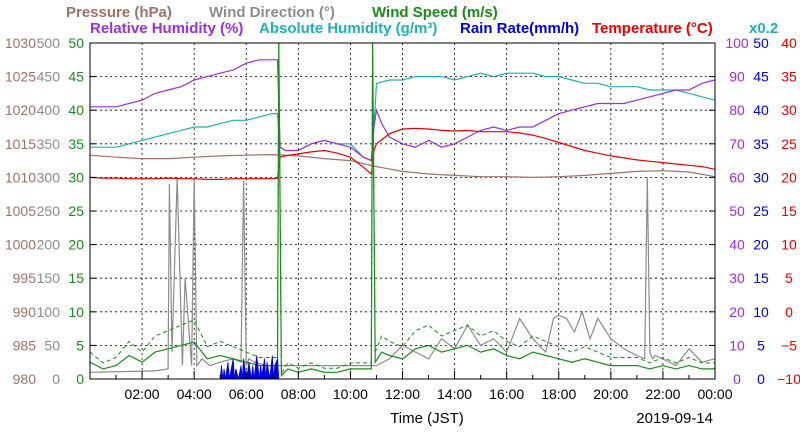  I want to click on x-axis-title: Time (JST), so click(427, 418).